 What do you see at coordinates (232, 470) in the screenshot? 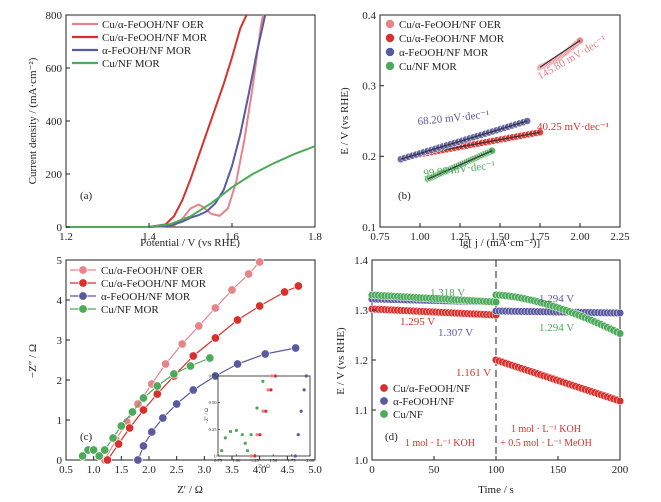
I see `x-tick-label: 3.5` at bounding box center [232, 470].